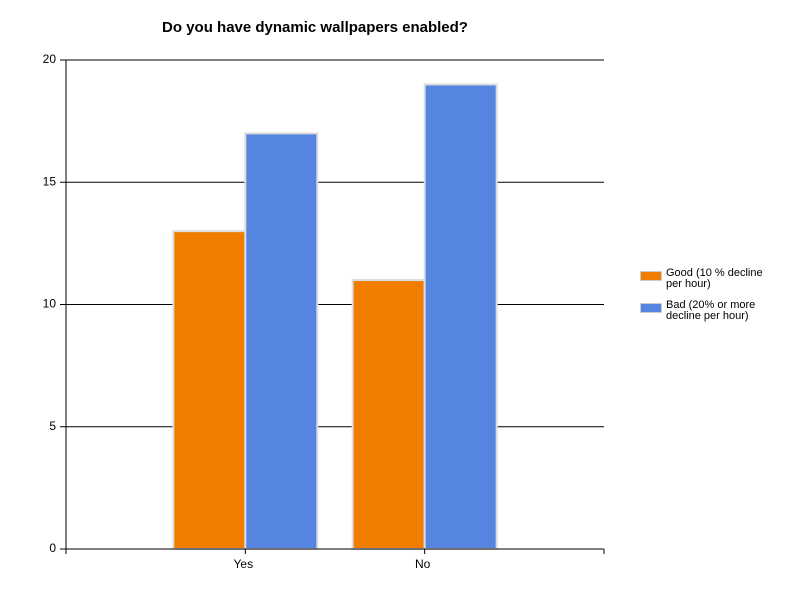  What do you see at coordinates (423, 564) in the screenshot?
I see `x-tick-label: No` at bounding box center [423, 564].